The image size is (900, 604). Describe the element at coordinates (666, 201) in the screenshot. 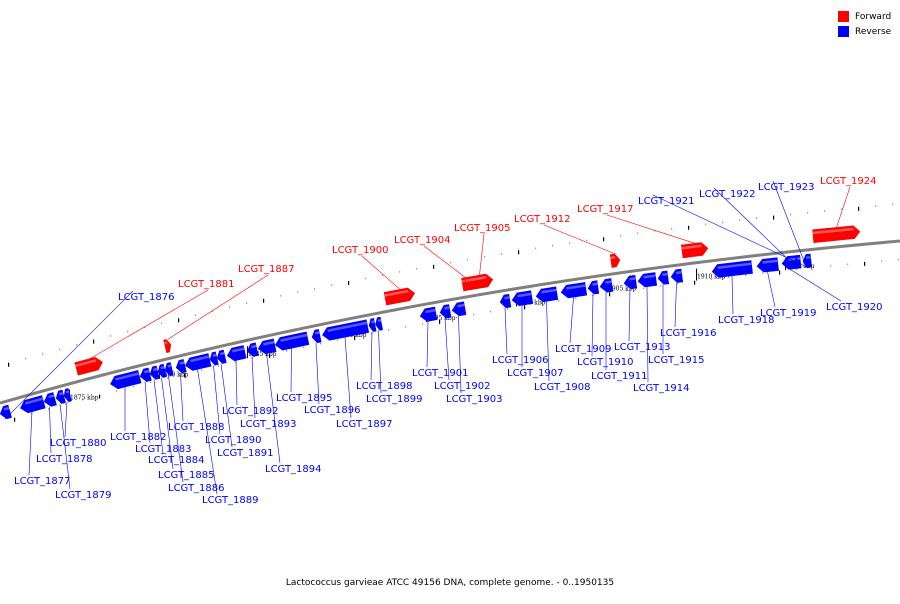

I see `gene-label: LCGT_1921` at that location.